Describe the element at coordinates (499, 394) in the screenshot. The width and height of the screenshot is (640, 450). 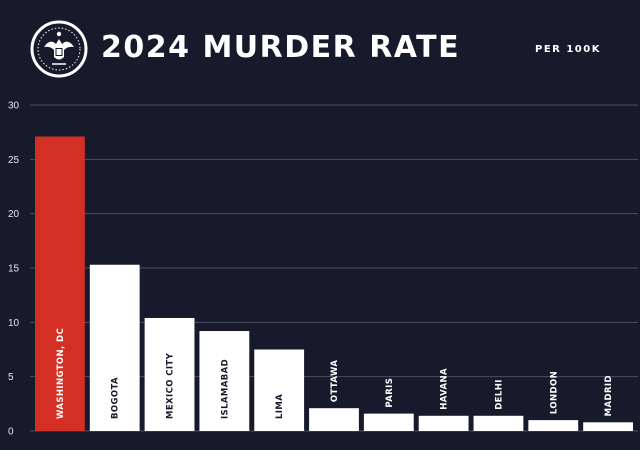
I see `bar-label: DELHI` at that location.